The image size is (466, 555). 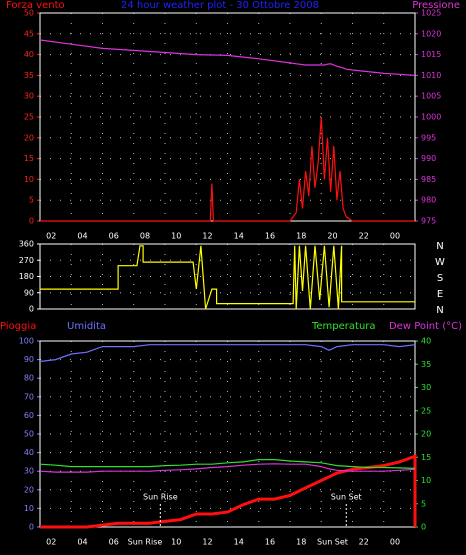 What do you see at coordinates (145, 236) in the screenshot?
I see `x-tick-label: 08` at bounding box center [145, 236].